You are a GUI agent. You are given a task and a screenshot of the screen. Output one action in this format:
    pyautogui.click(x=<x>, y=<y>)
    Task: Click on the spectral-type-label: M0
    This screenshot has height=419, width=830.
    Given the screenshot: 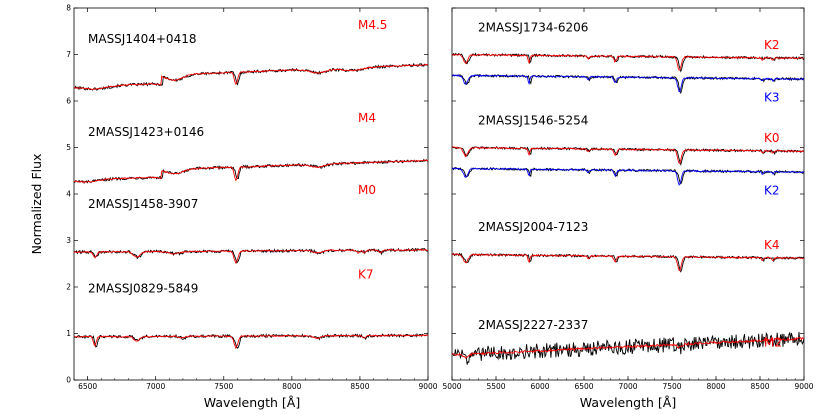 What is the action you would take?
    pyautogui.click(x=367, y=190)
    